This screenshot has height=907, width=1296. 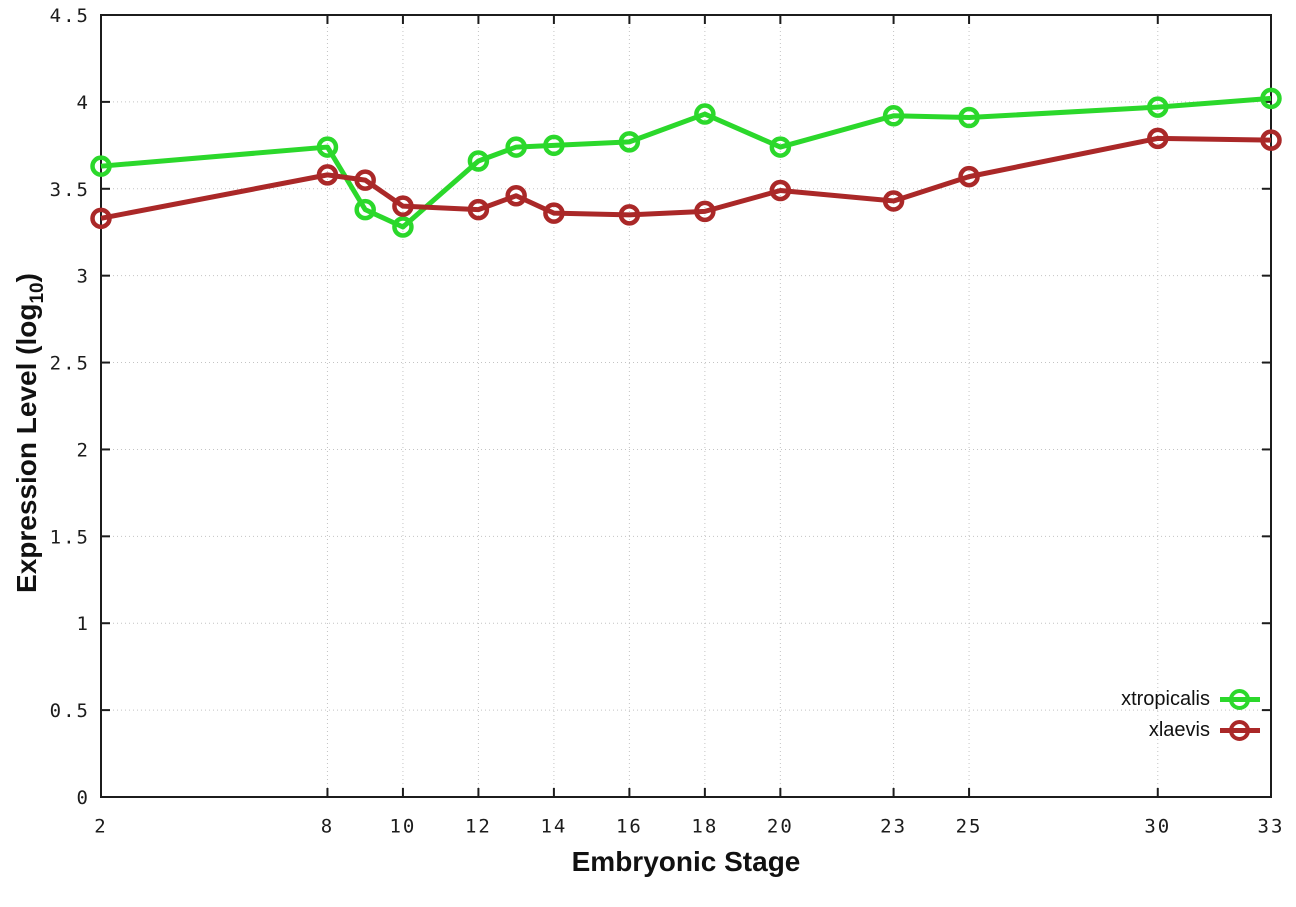 I want to click on legend-sample-xtropicalis, so click(x=1240, y=700).